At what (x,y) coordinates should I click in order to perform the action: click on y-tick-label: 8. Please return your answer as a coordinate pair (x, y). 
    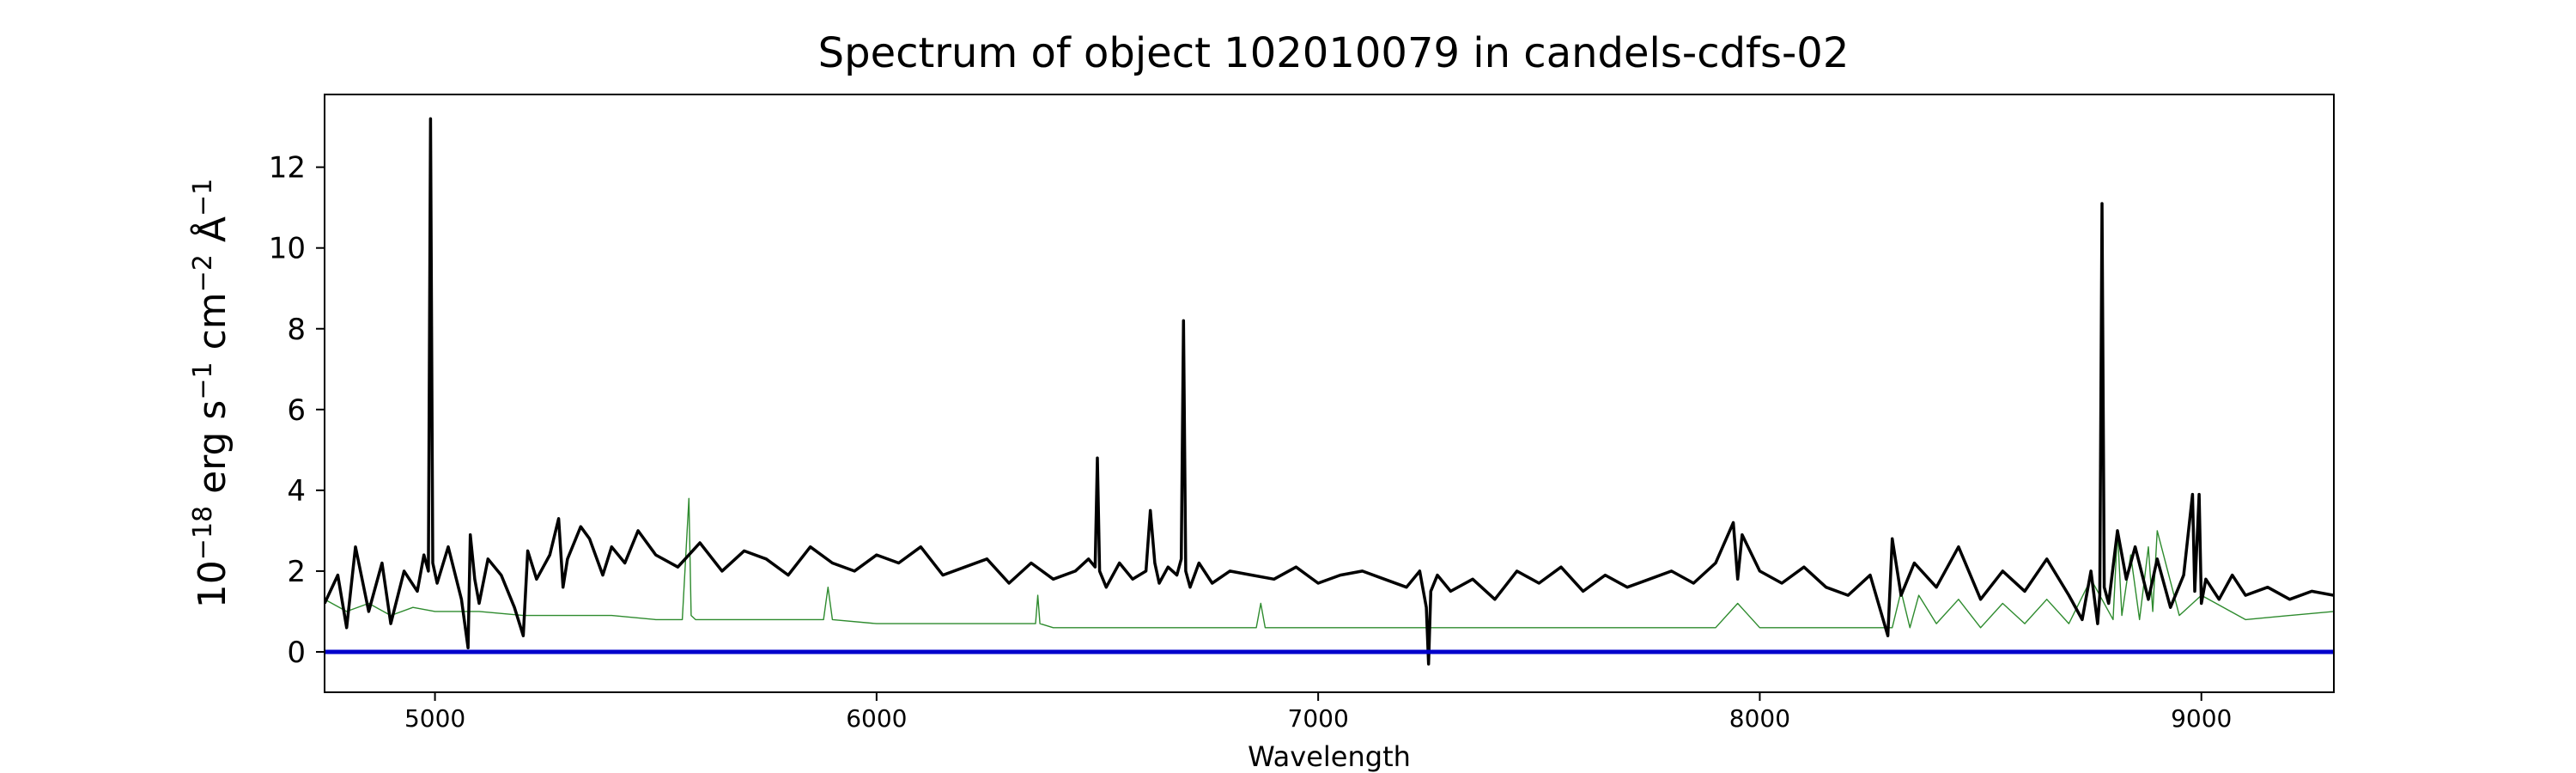
    Looking at the image, I should click on (296, 330).